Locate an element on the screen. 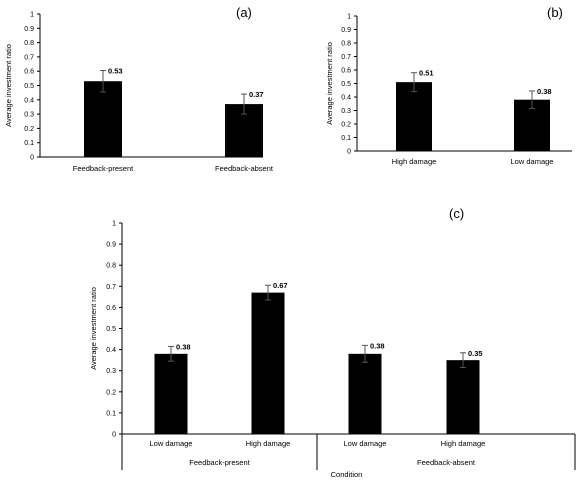  data-label: 0.67 is located at coordinates (280, 285).